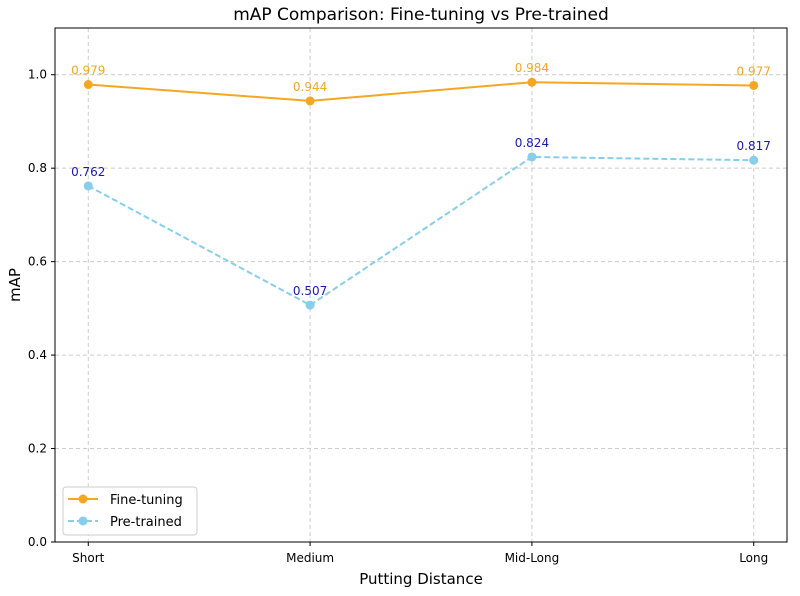  Describe the element at coordinates (754, 146) in the screenshot. I see `data-label: 0.817` at that location.